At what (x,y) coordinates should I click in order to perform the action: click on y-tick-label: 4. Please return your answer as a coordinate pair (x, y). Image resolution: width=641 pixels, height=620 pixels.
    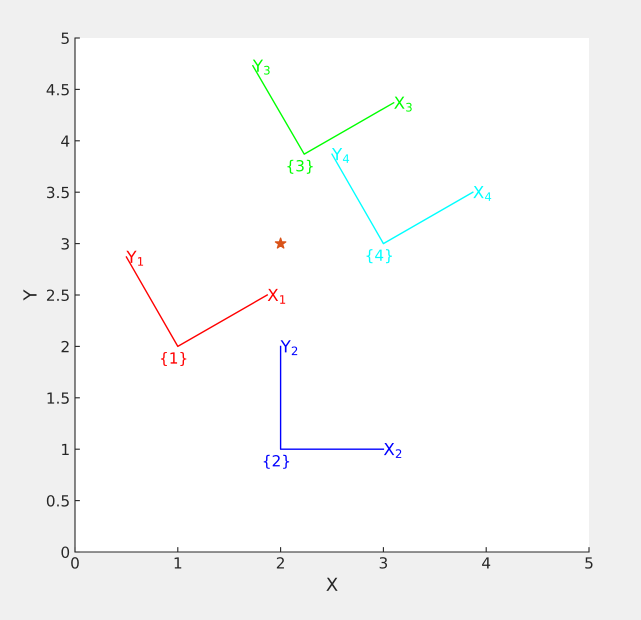
    Looking at the image, I should click on (65, 141).